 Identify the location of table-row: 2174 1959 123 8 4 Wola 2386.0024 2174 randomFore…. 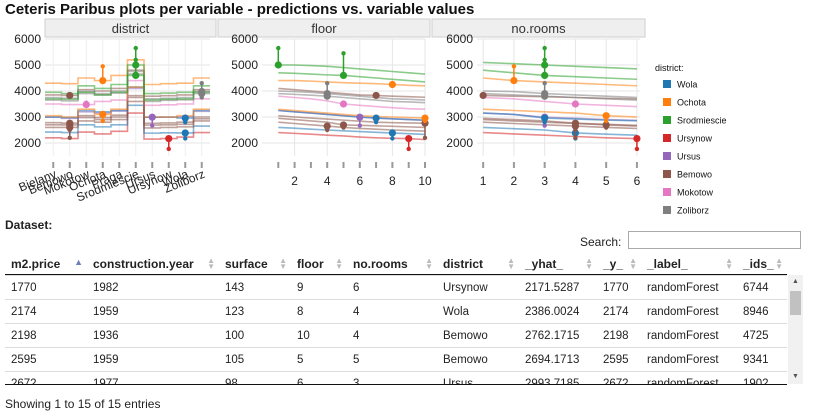
(396, 311).